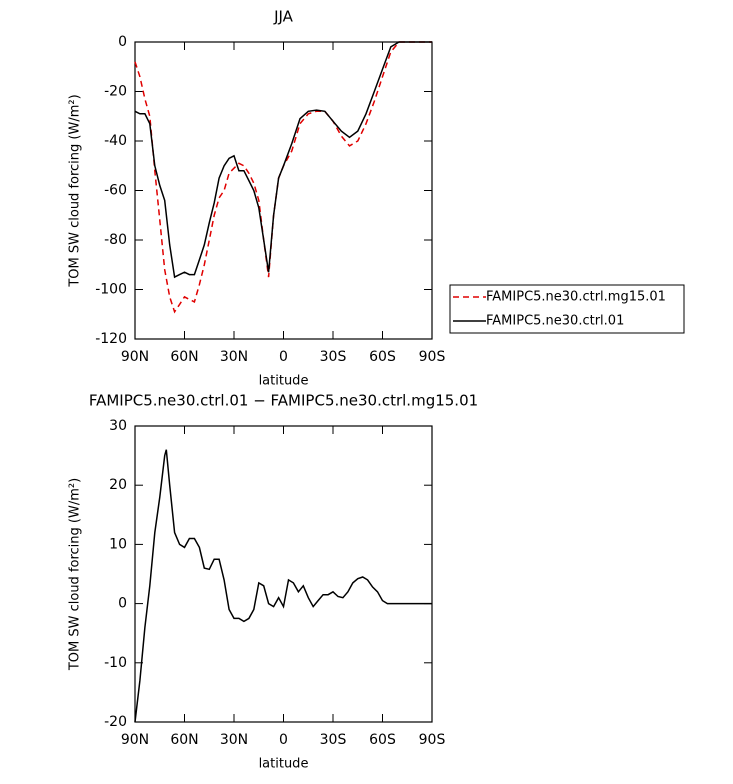  Describe the element at coordinates (115, 141) in the screenshot. I see `y-tick-label: -40` at that location.